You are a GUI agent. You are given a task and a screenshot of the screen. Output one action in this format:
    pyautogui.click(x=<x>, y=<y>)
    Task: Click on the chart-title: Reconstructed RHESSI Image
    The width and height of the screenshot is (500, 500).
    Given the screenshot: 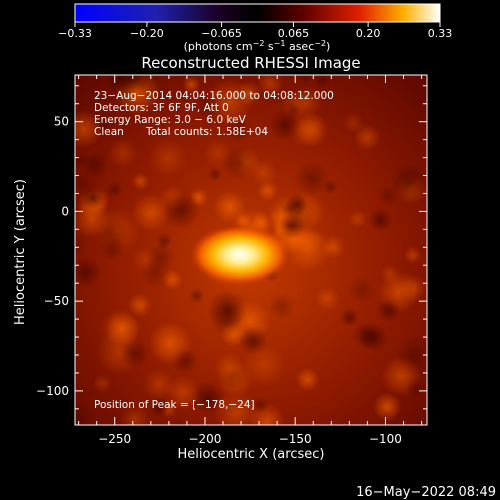 What is the action you would take?
    pyautogui.click(x=250, y=63)
    